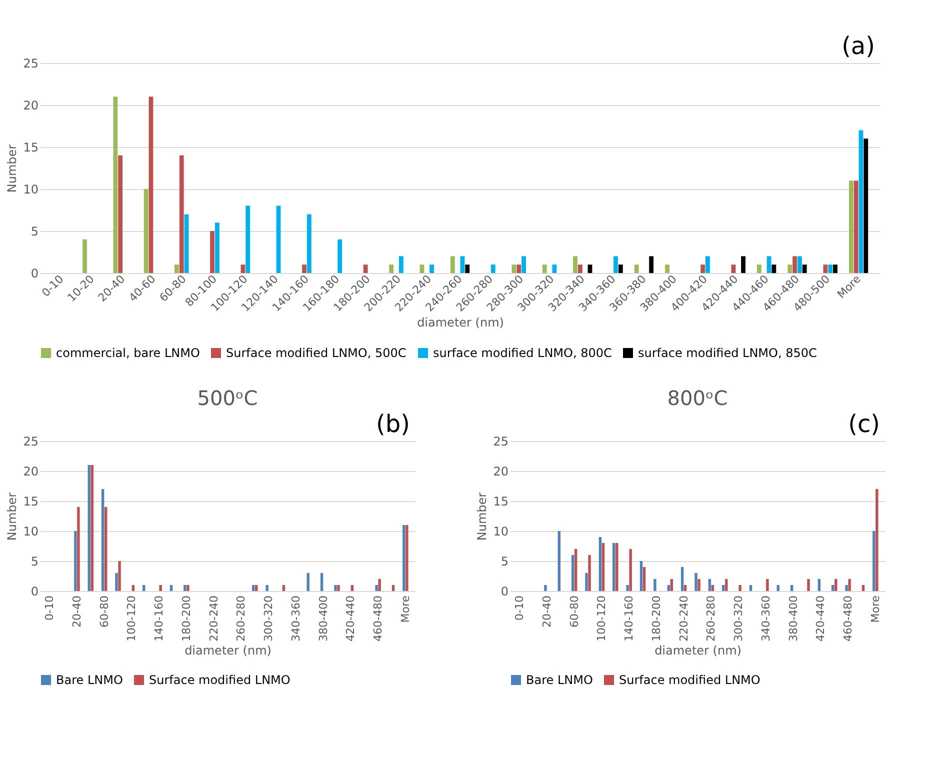  What do you see at coordinates (30, 105) in the screenshot?
I see `y-tick-label: 20` at bounding box center [30, 105].